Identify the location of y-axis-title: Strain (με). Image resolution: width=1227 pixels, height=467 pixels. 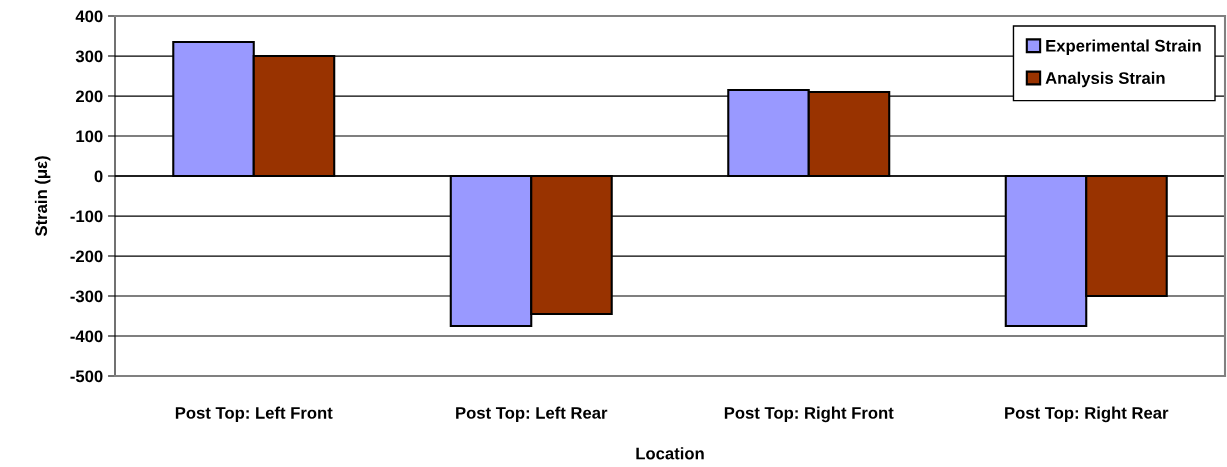
(42, 196).